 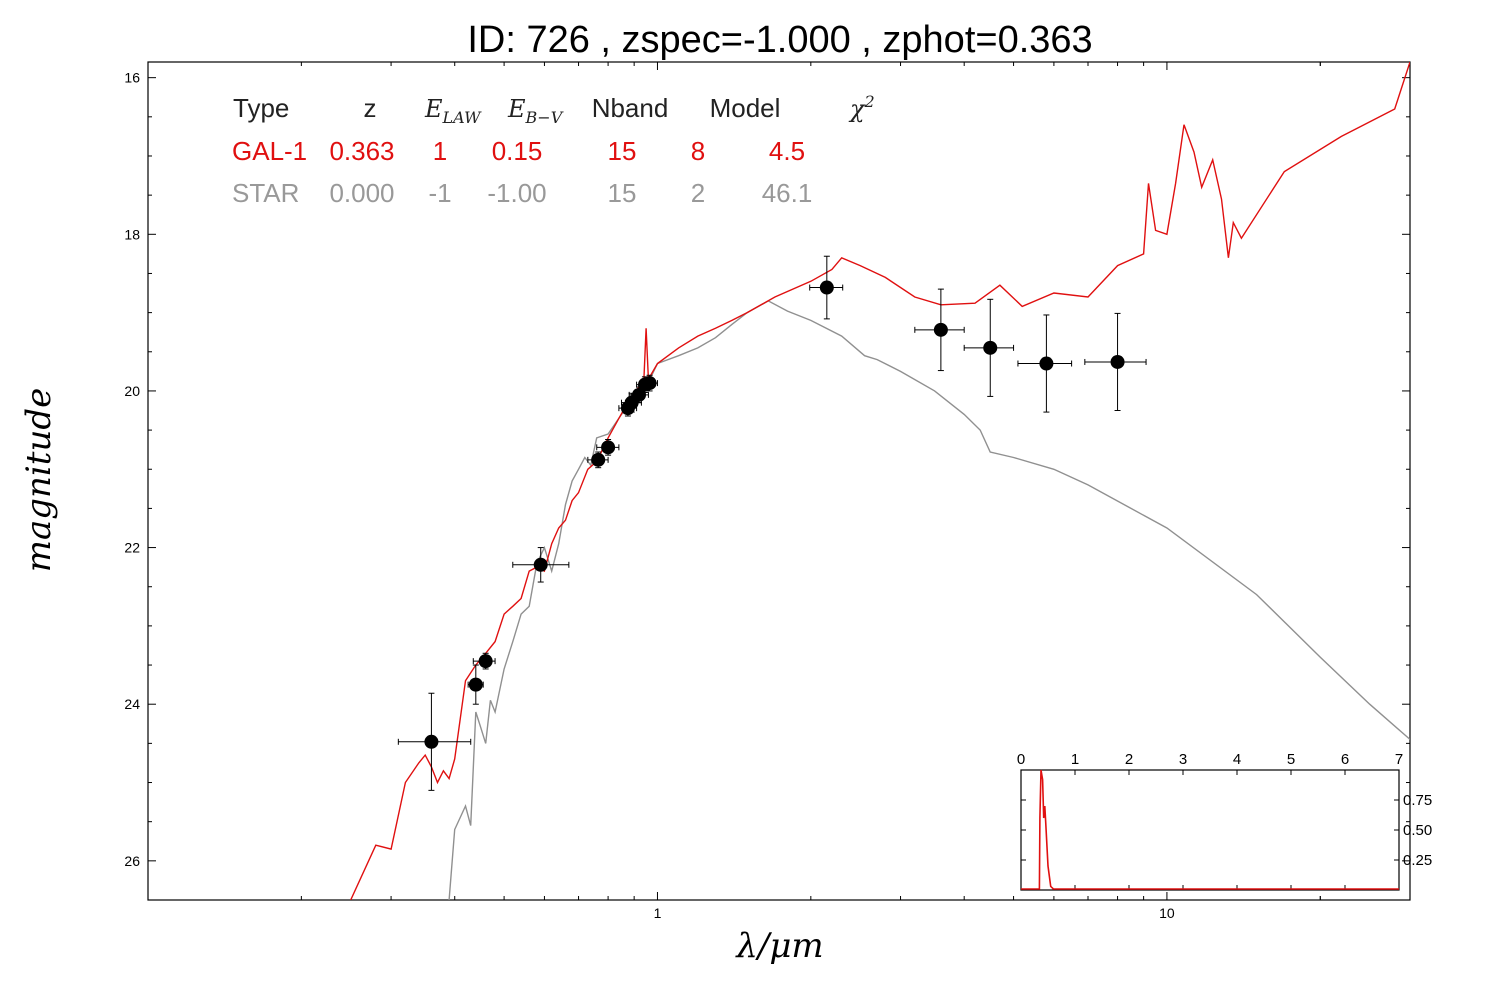 What do you see at coordinates (1167, 913) in the screenshot?
I see `x-tick-label: 10` at bounding box center [1167, 913].